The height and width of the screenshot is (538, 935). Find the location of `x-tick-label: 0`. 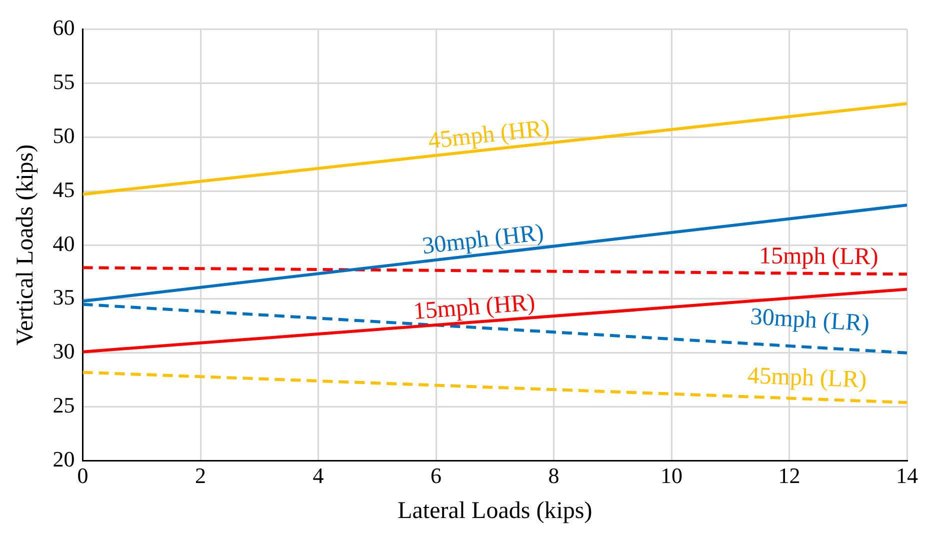

x-tick-label: 0 is located at coordinates (82, 475).